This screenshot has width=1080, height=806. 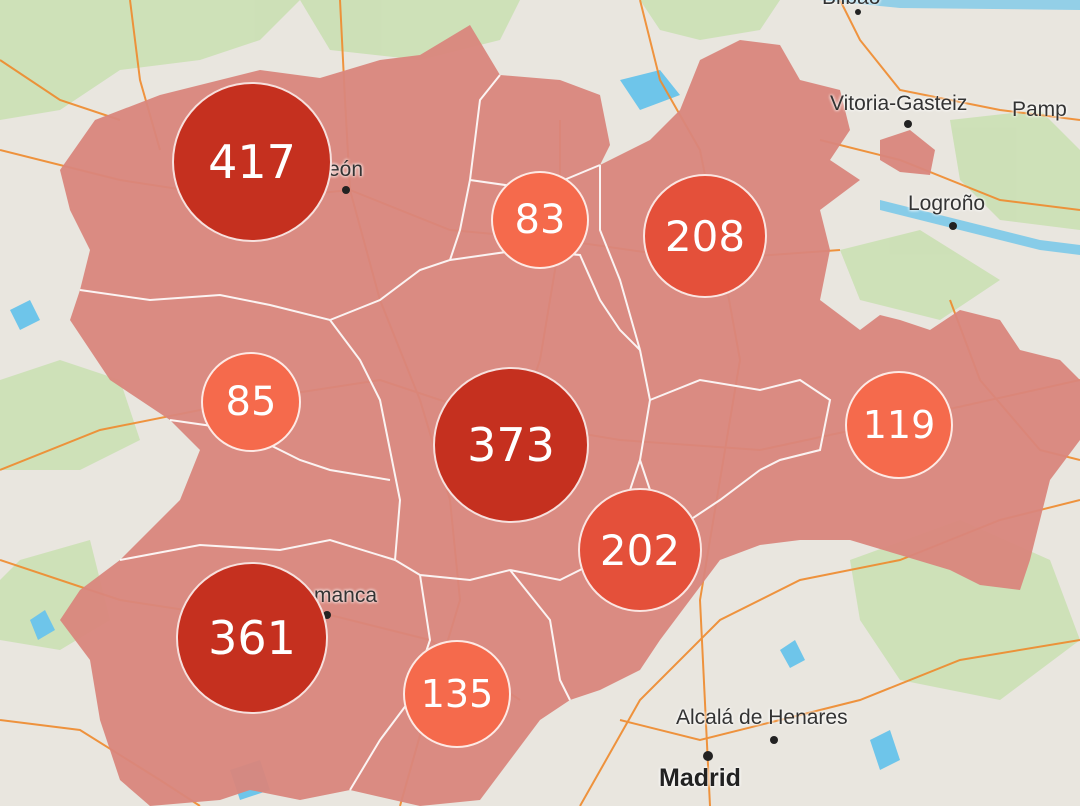 I want to click on cluster-marker-avila: 135, so click(x=457, y=694).